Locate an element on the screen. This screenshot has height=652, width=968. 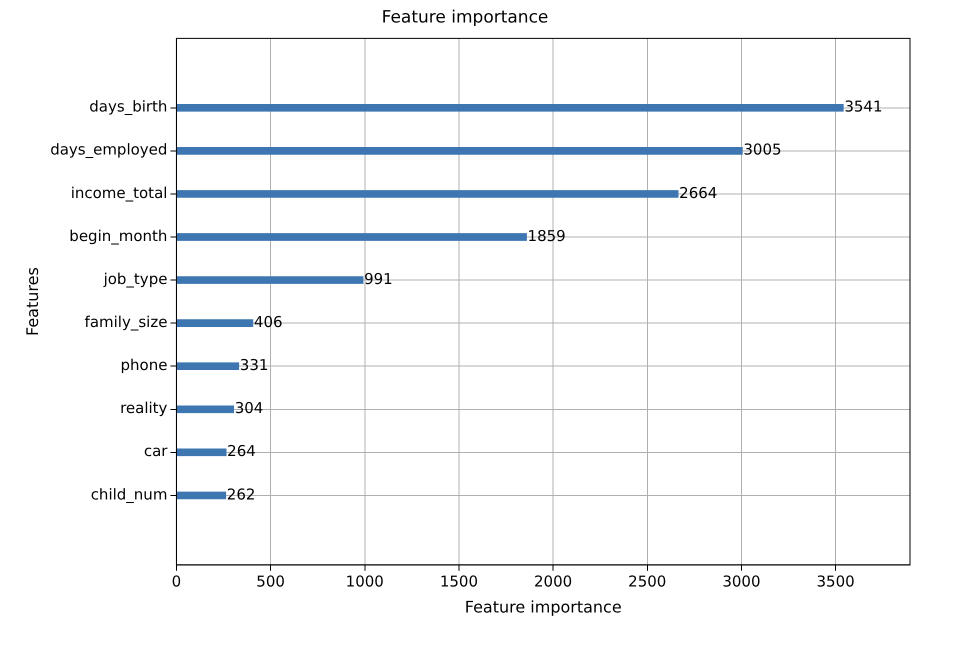
x-tick-label: 2500 is located at coordinates (647, 581).